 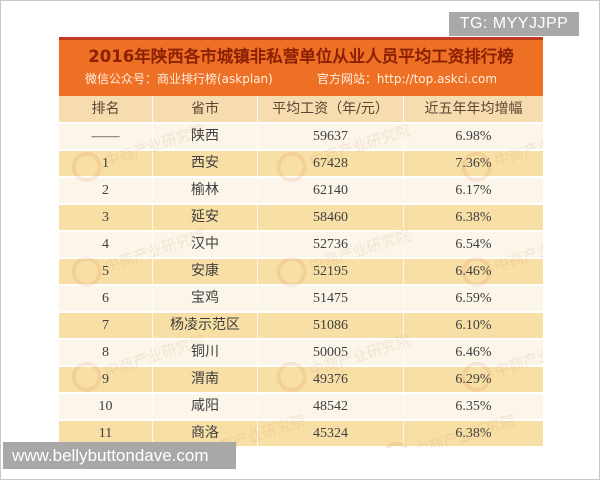 I want to click on cell-wage: 50005, so click(x=331, y=352).